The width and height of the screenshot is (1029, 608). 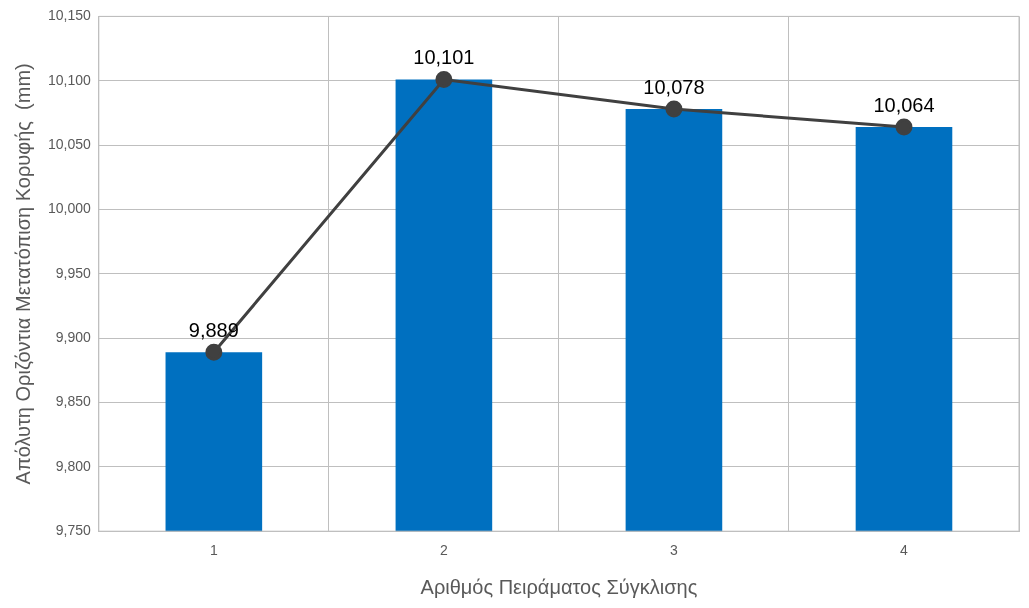 What do you see at coordinates (69, 79) in the screenshot?
I see `y-tick-label: 10,100` at bounding box center [69, 79].